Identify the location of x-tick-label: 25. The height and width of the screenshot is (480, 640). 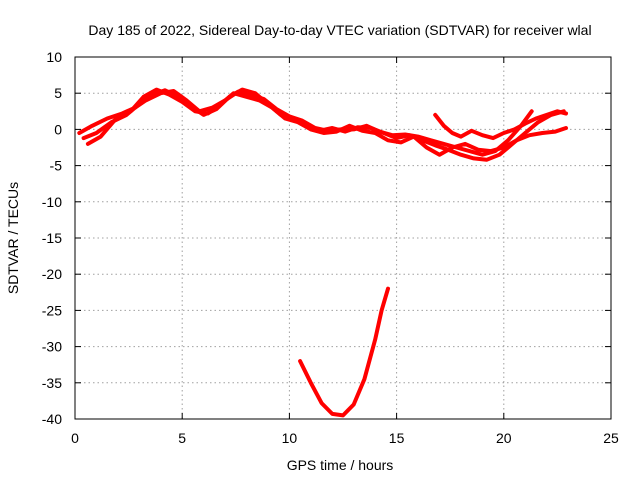
(611, 438).